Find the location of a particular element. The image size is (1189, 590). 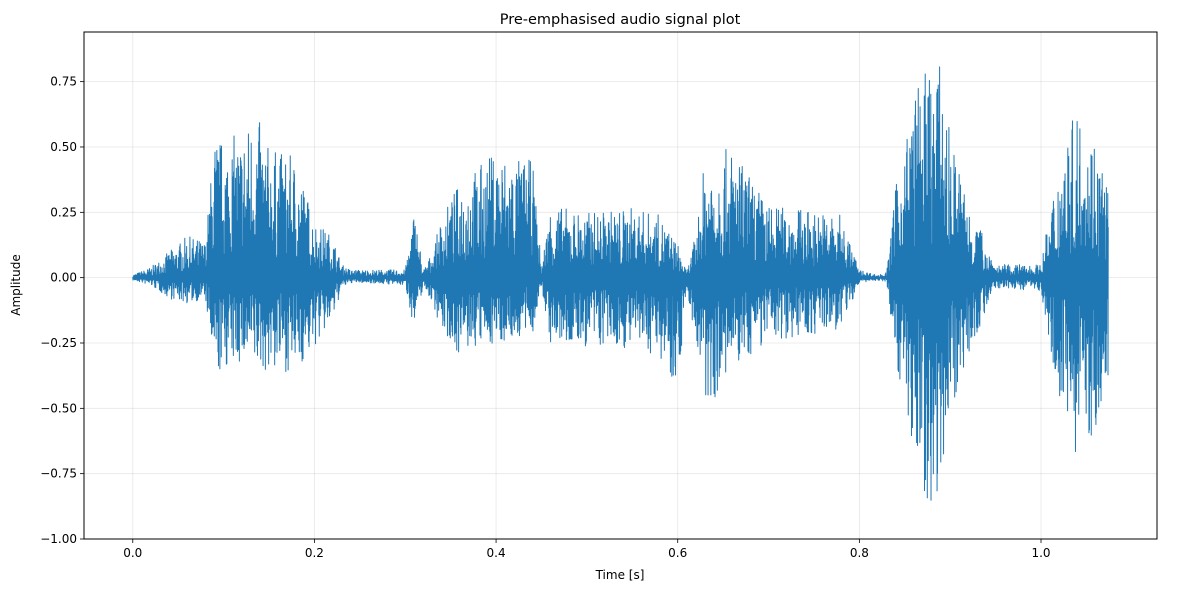

x-tick-label: 0.4 is located at coordinates (496, 553).